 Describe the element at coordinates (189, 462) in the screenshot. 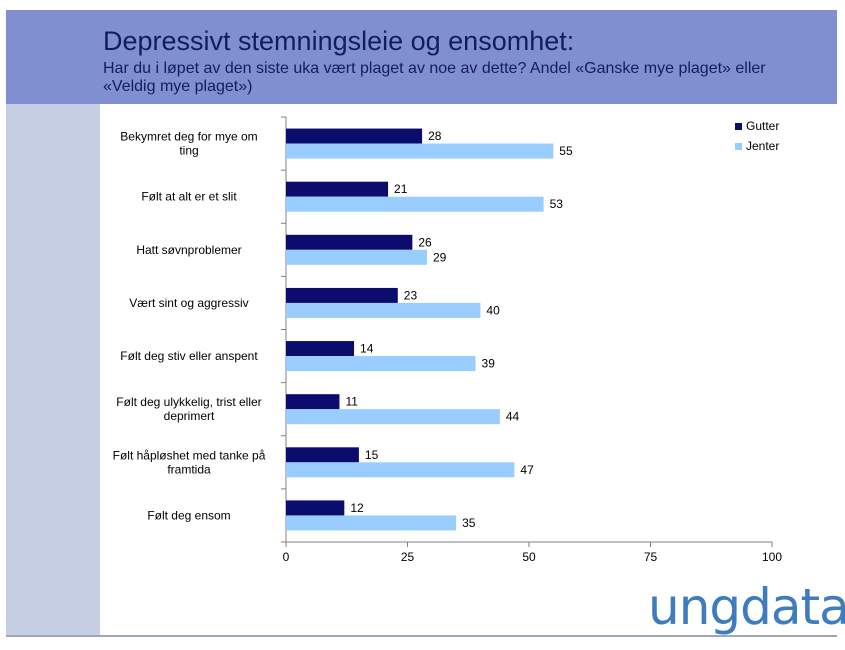

I see `category-label: Følt håpløshet med tanke på framtida` at that location.